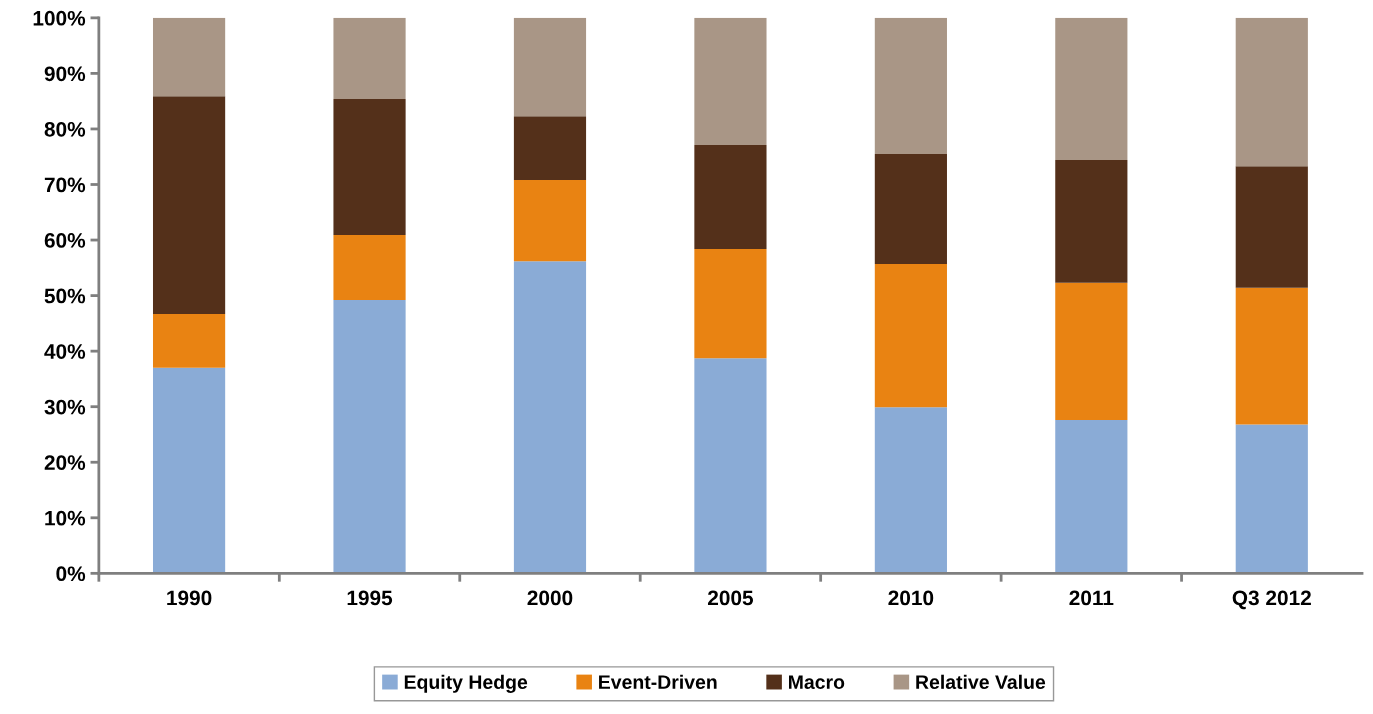 Image resolution: width=1373 pixels, height=714 pixels. Describe the element at coordinates (981, 681) in the screenshot. I see `legend-label: Relative Value` at that location.